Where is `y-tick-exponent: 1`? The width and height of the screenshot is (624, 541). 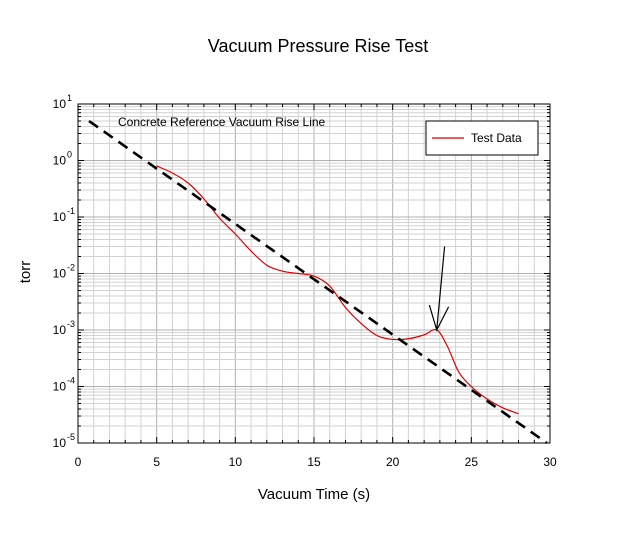 y-tick-exponent: 1 is located at coordinates (69, 98).